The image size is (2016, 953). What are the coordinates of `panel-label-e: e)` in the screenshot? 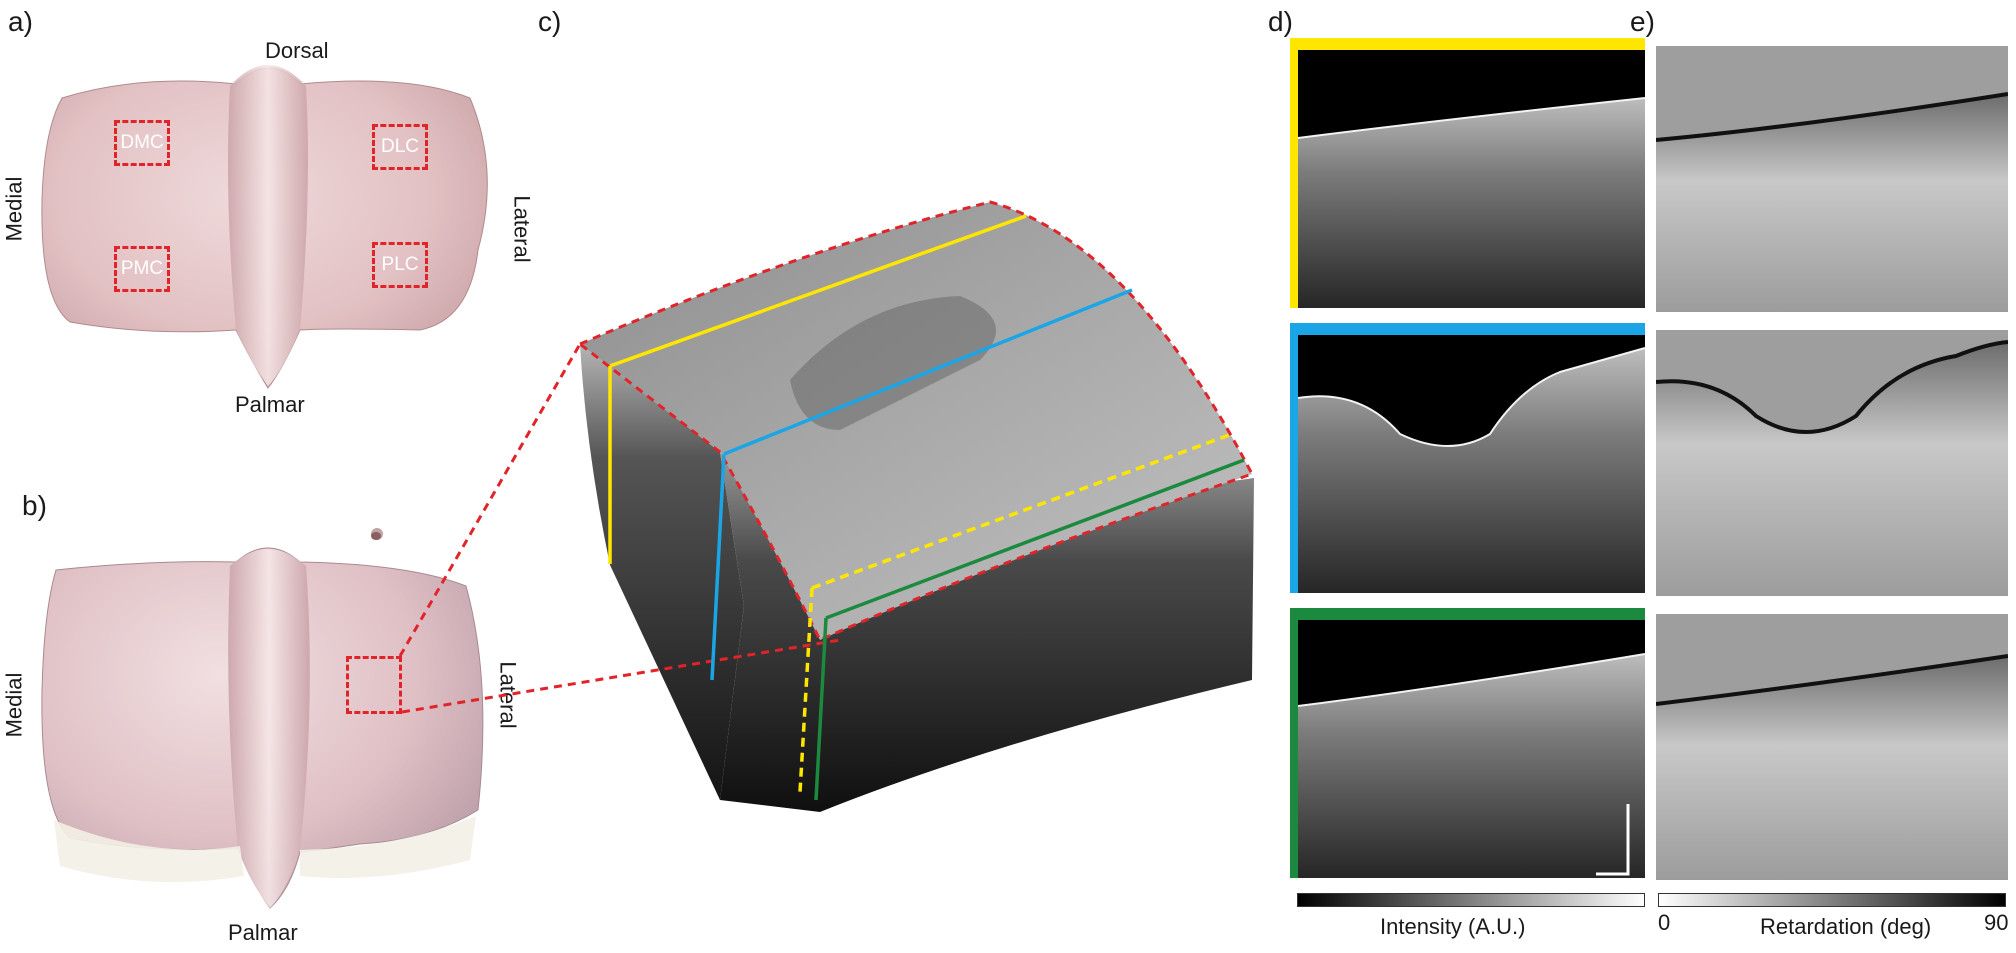 It's located at (1642, 21).